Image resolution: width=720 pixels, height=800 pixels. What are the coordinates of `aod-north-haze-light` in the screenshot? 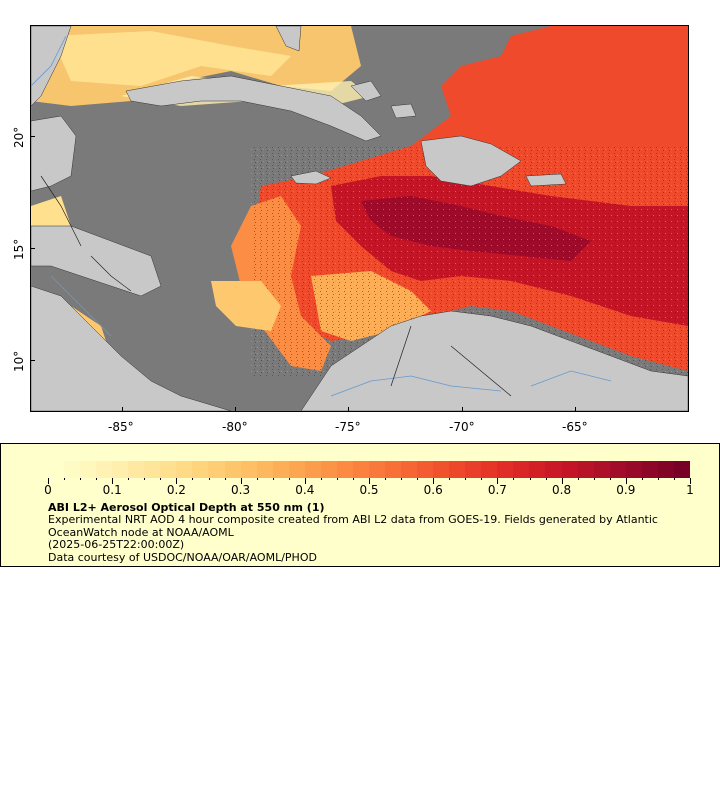 It's located at (171, 58).